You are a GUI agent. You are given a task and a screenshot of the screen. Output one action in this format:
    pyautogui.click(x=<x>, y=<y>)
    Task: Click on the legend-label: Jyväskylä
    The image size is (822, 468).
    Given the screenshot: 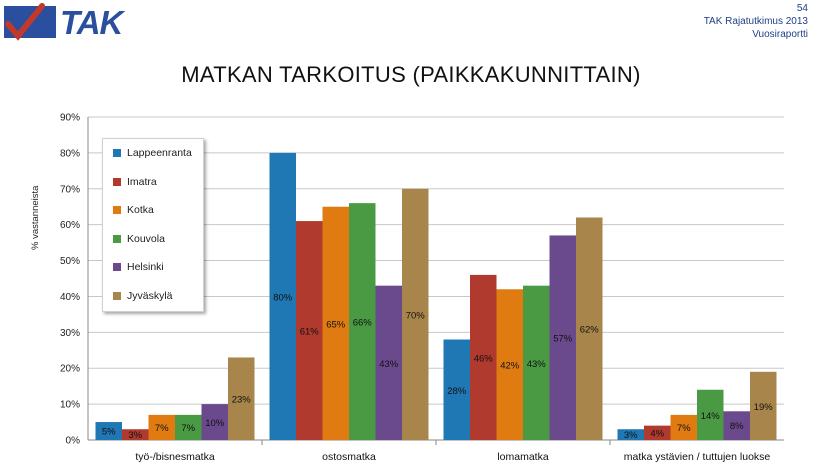 What is the action you would take?
    pyautogui.click(x=150, y=295)
    